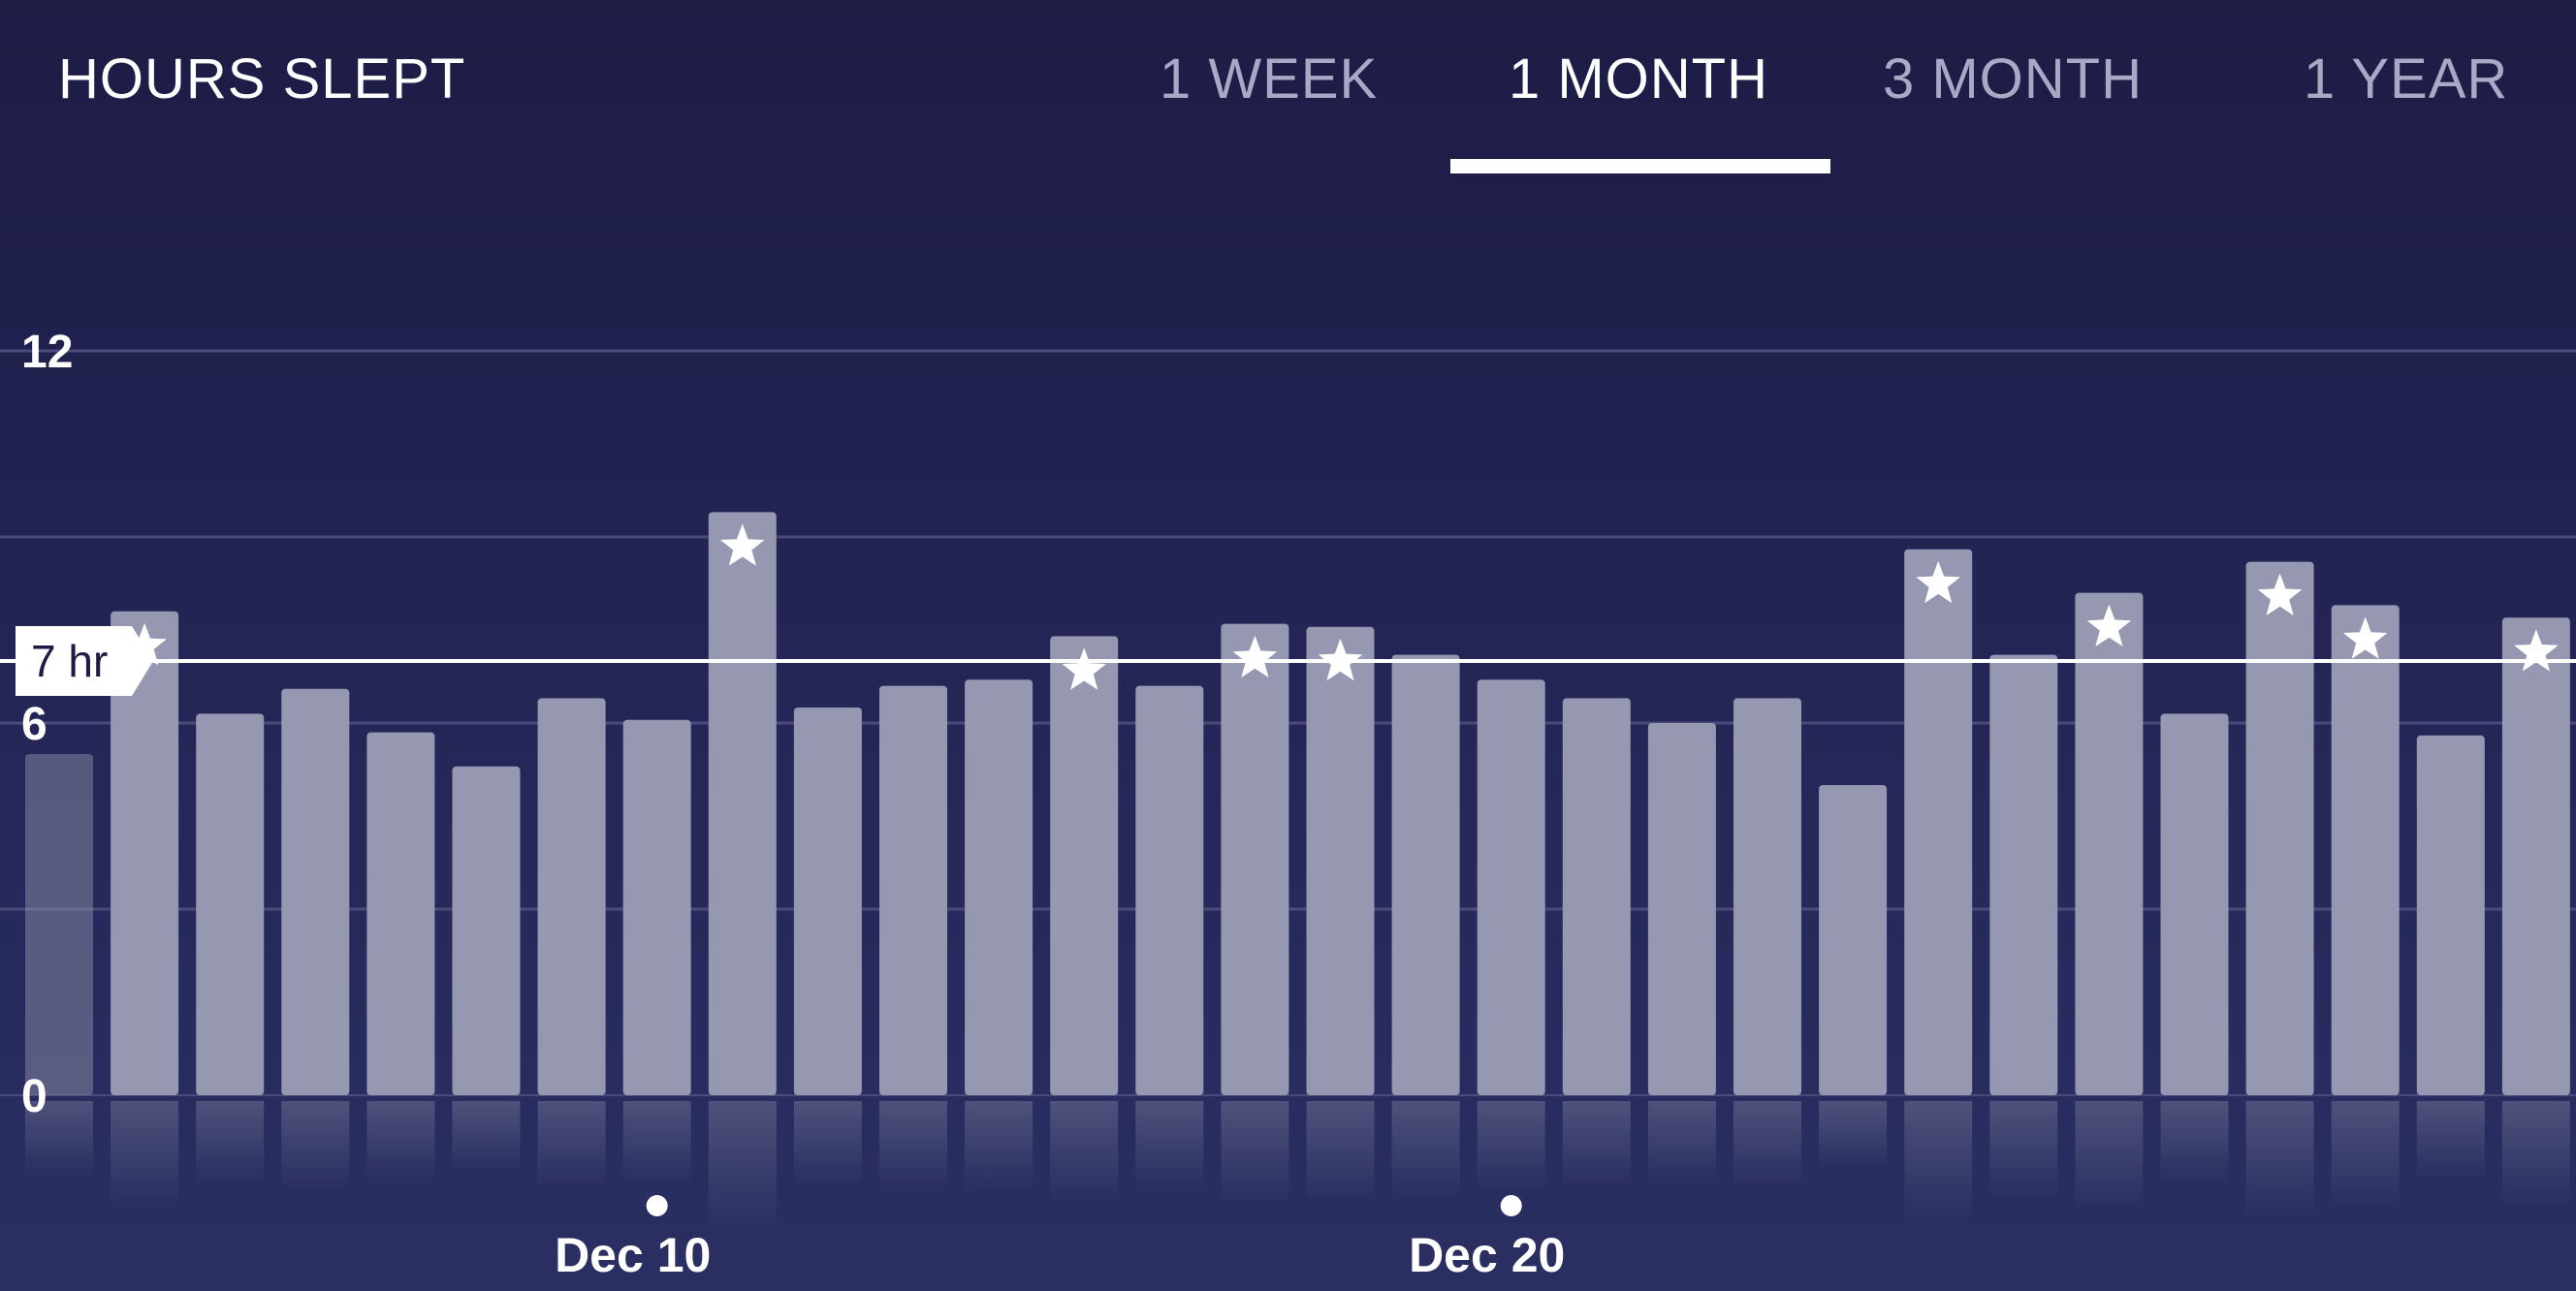 The image size is (2576, 1291). I want to click on tab-3-month: 3 MONTH, so click(2013, 78).